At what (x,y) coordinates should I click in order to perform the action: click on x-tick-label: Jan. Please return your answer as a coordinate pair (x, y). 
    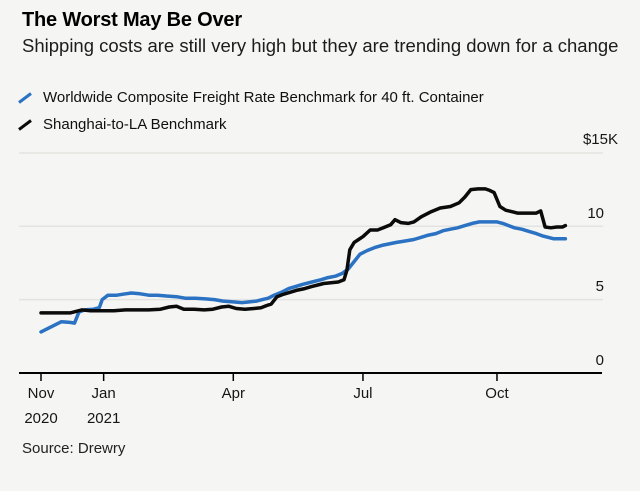
    Looking at the image, I should click on (103, 393).